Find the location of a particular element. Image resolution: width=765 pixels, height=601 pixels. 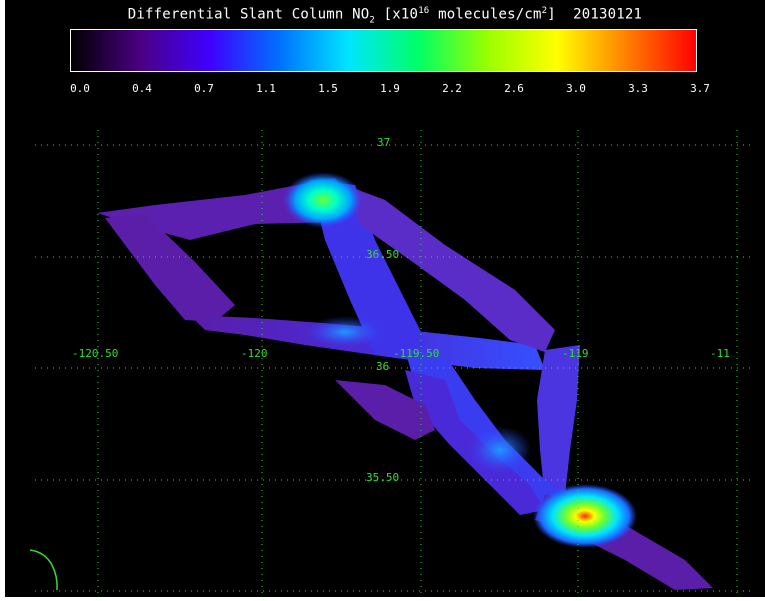

lon-label-118: -11 is located at coordinates (720, 353).